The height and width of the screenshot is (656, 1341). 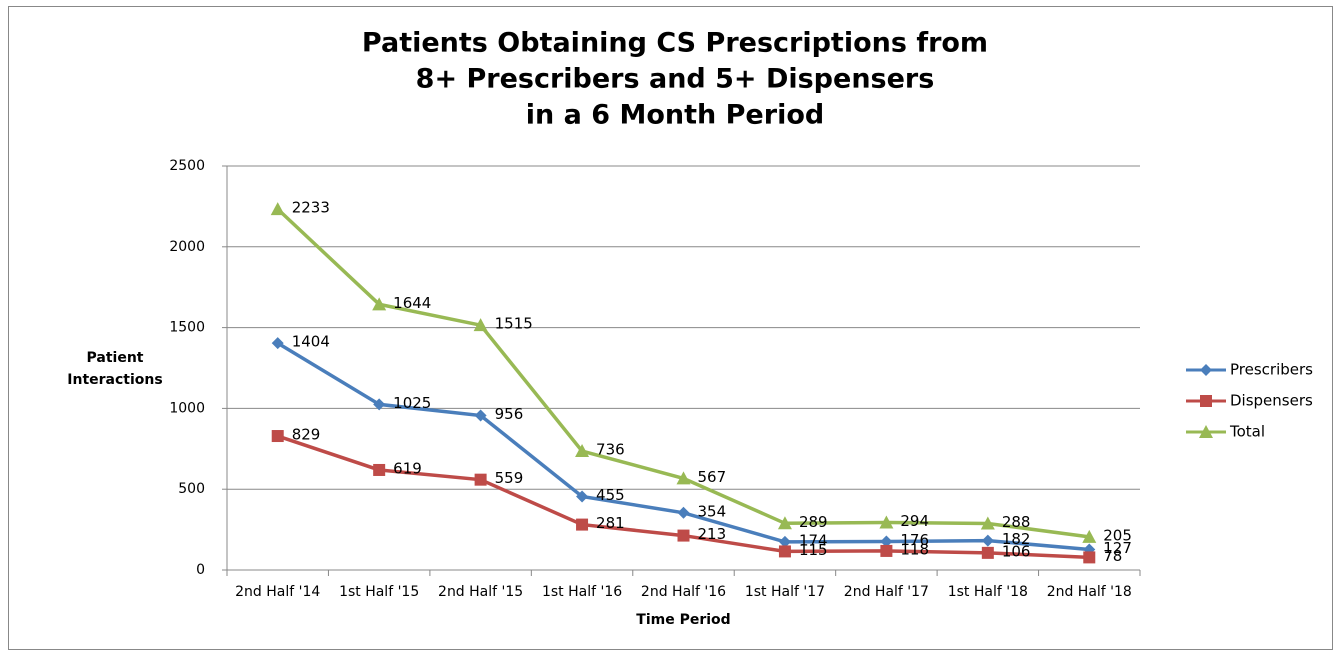 What do you see at coordinates (813, 550) in the screenshot?
I see `data-label: 115` at bounding box center [813, 550].